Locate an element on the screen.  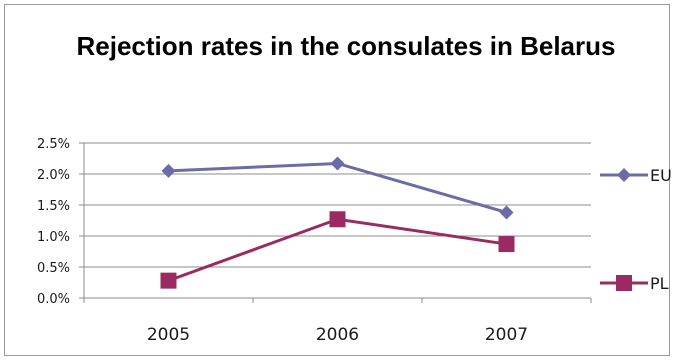
series-eu is located at coordinates (337, 188).